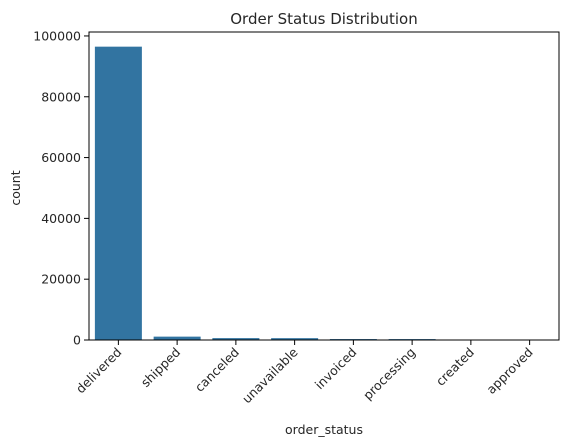 The width and height of the screenshot is (566, 446). I want to click on bar-delivered, so click(118, 193).